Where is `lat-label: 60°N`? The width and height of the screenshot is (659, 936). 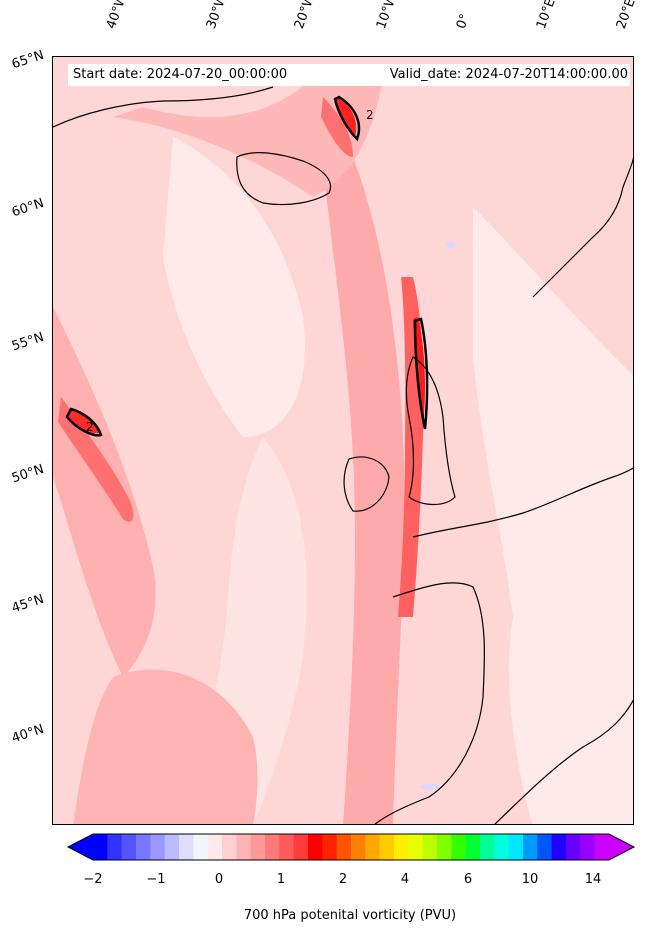
lat-label: 60°N is located at coordinates (28, 208).